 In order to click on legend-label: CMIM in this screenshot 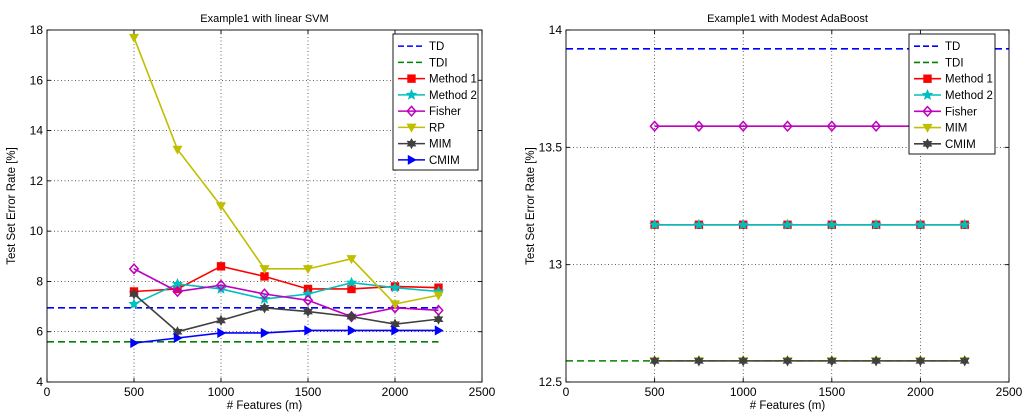, I will do `click(444, 161)`.